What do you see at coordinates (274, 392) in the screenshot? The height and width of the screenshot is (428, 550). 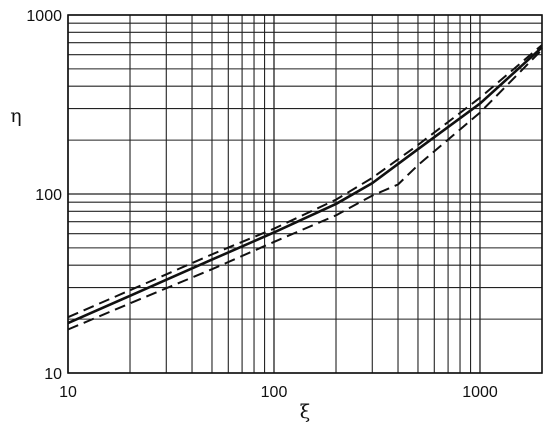 I see `x-tick-label-100: 100` at bounding box center [274, 392].